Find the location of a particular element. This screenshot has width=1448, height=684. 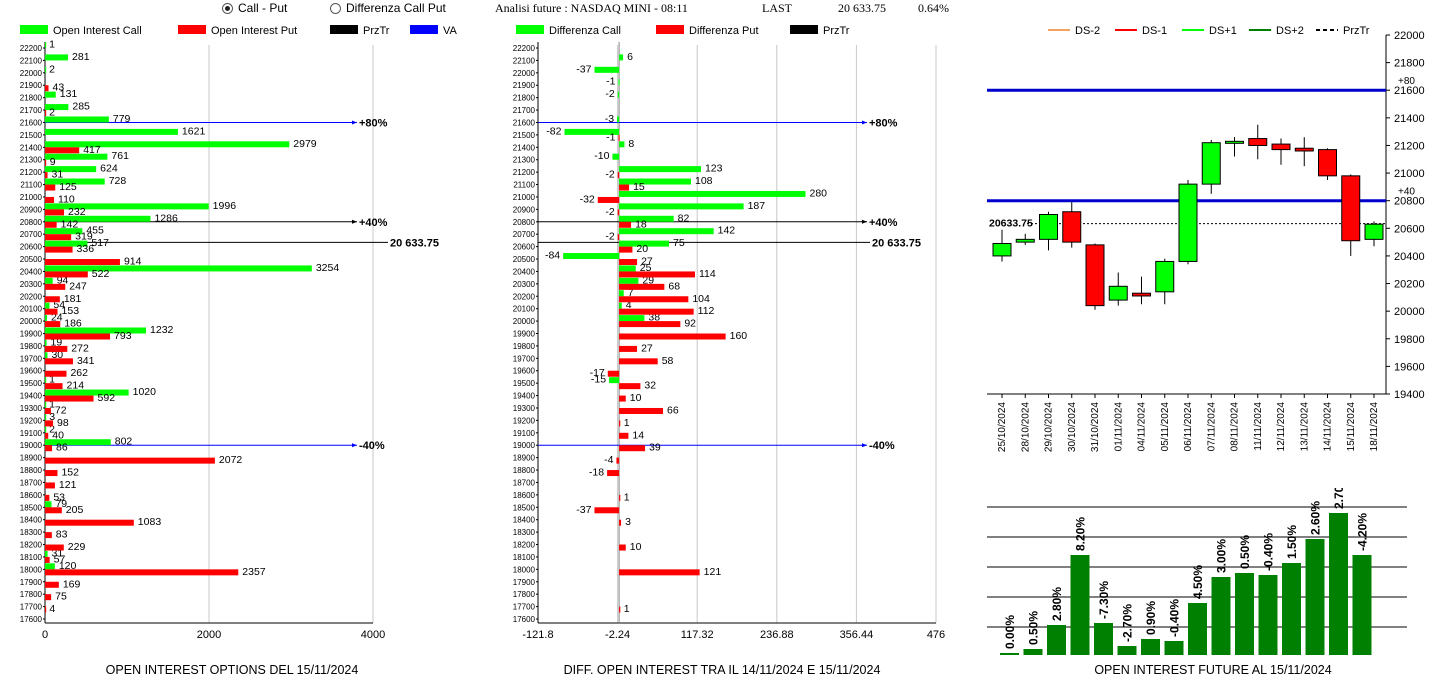

data-label: 7 is located at coordinates (631, 293).